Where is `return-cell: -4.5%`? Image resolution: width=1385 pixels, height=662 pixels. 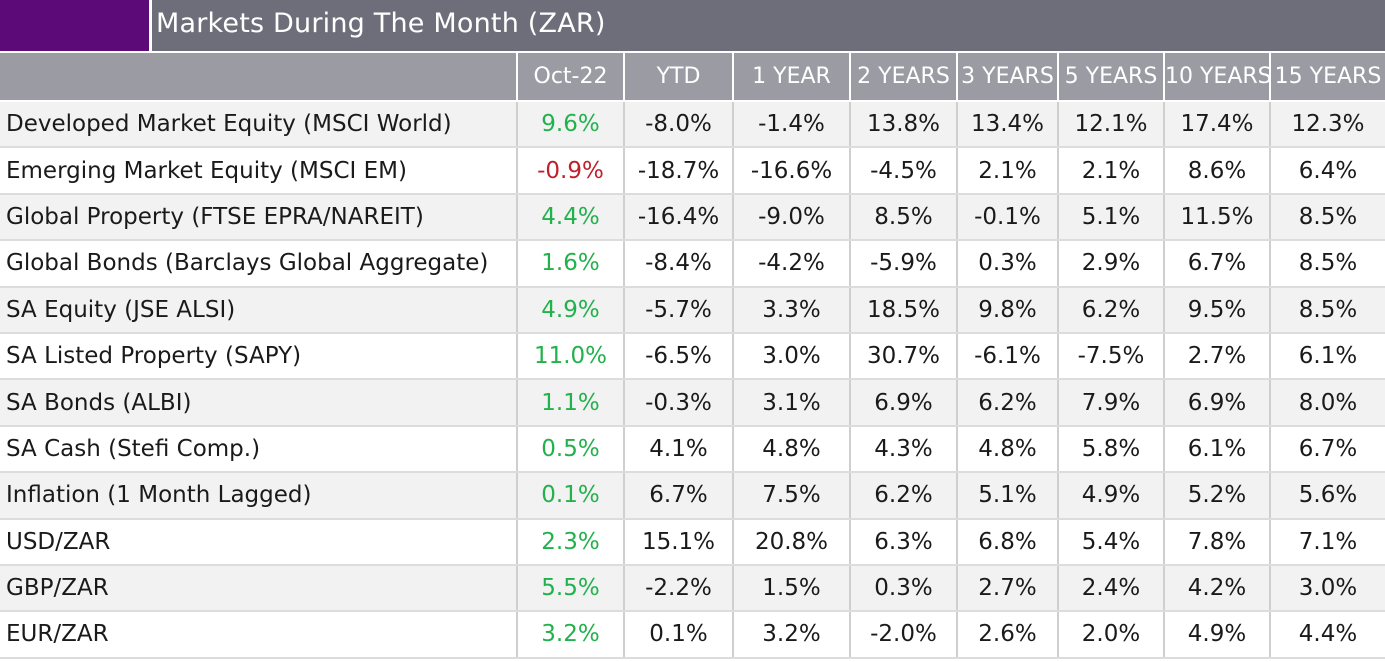 return-cell: -4.5% is located at coordinates (903, 171).